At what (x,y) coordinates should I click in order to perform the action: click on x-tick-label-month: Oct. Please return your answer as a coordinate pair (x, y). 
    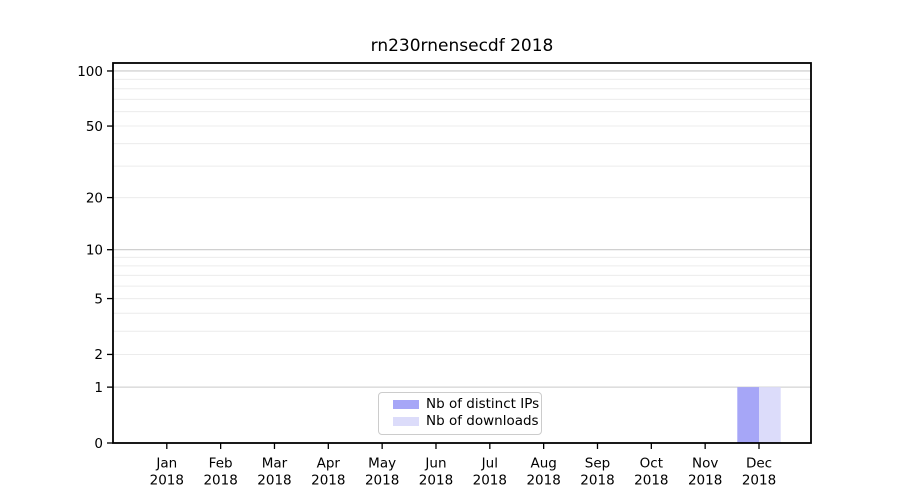
    Looking at the image, I should click on (651, 464).